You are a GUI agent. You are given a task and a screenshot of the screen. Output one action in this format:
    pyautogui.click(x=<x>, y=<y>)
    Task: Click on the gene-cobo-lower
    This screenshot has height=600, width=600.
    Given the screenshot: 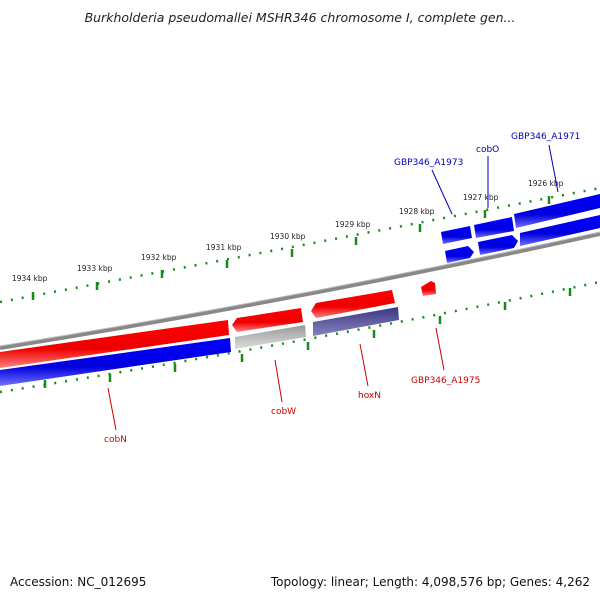 What is the action you would take?
    pyautogui.click(x=498, y=245)
    